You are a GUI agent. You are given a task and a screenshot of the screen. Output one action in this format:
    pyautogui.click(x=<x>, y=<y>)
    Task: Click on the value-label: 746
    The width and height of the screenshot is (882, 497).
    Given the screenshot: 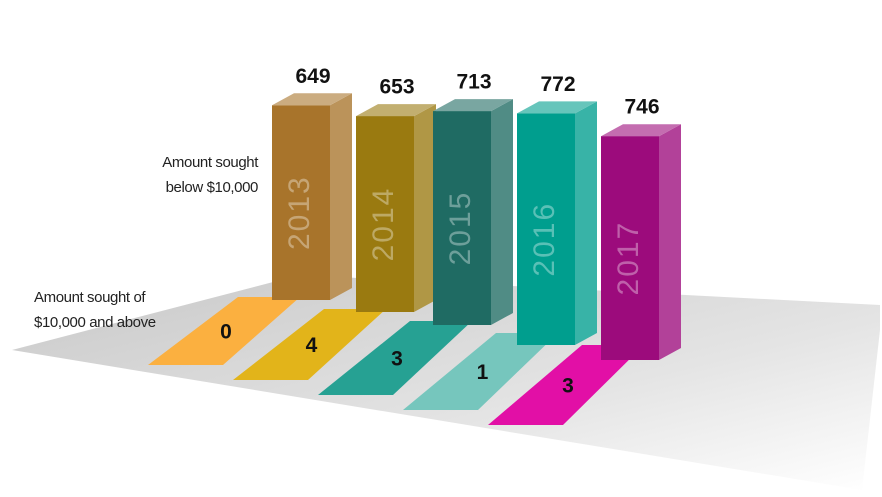 What is the action you would take?
    pyautogui.click(x=641, y=107)
    